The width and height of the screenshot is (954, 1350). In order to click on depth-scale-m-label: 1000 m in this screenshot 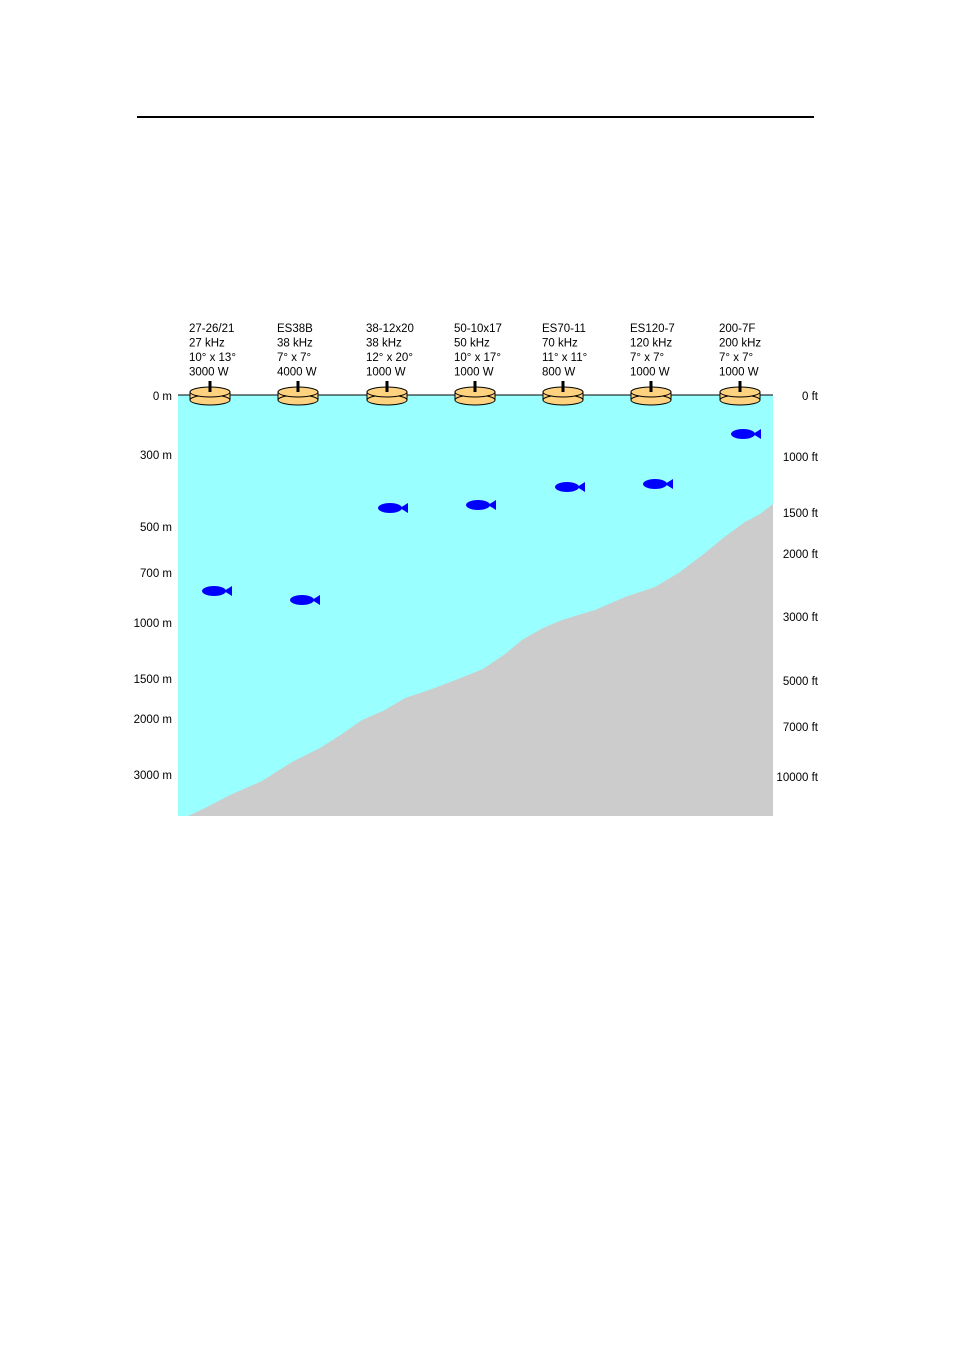, I will do `click(153, 624)`.